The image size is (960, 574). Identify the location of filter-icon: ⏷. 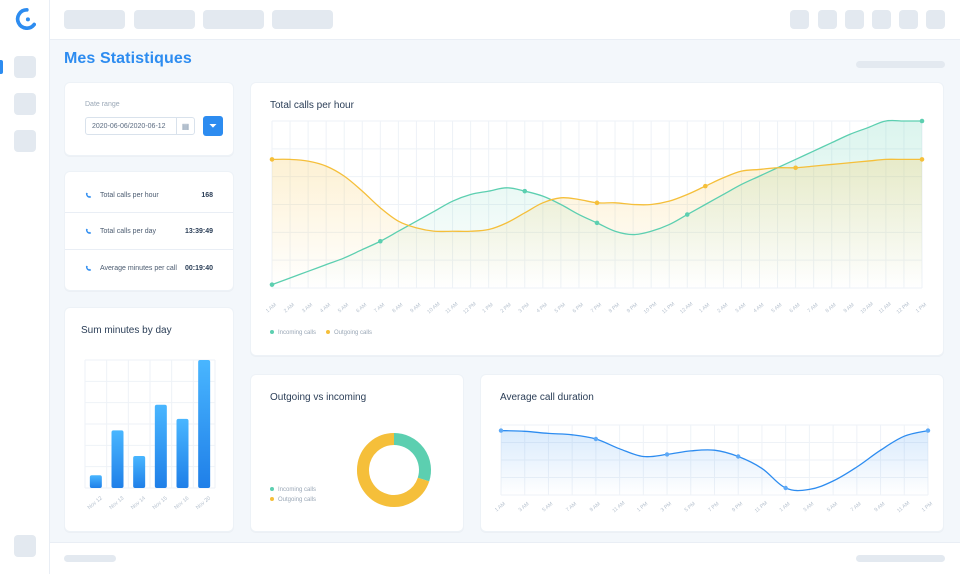
(213, 126).